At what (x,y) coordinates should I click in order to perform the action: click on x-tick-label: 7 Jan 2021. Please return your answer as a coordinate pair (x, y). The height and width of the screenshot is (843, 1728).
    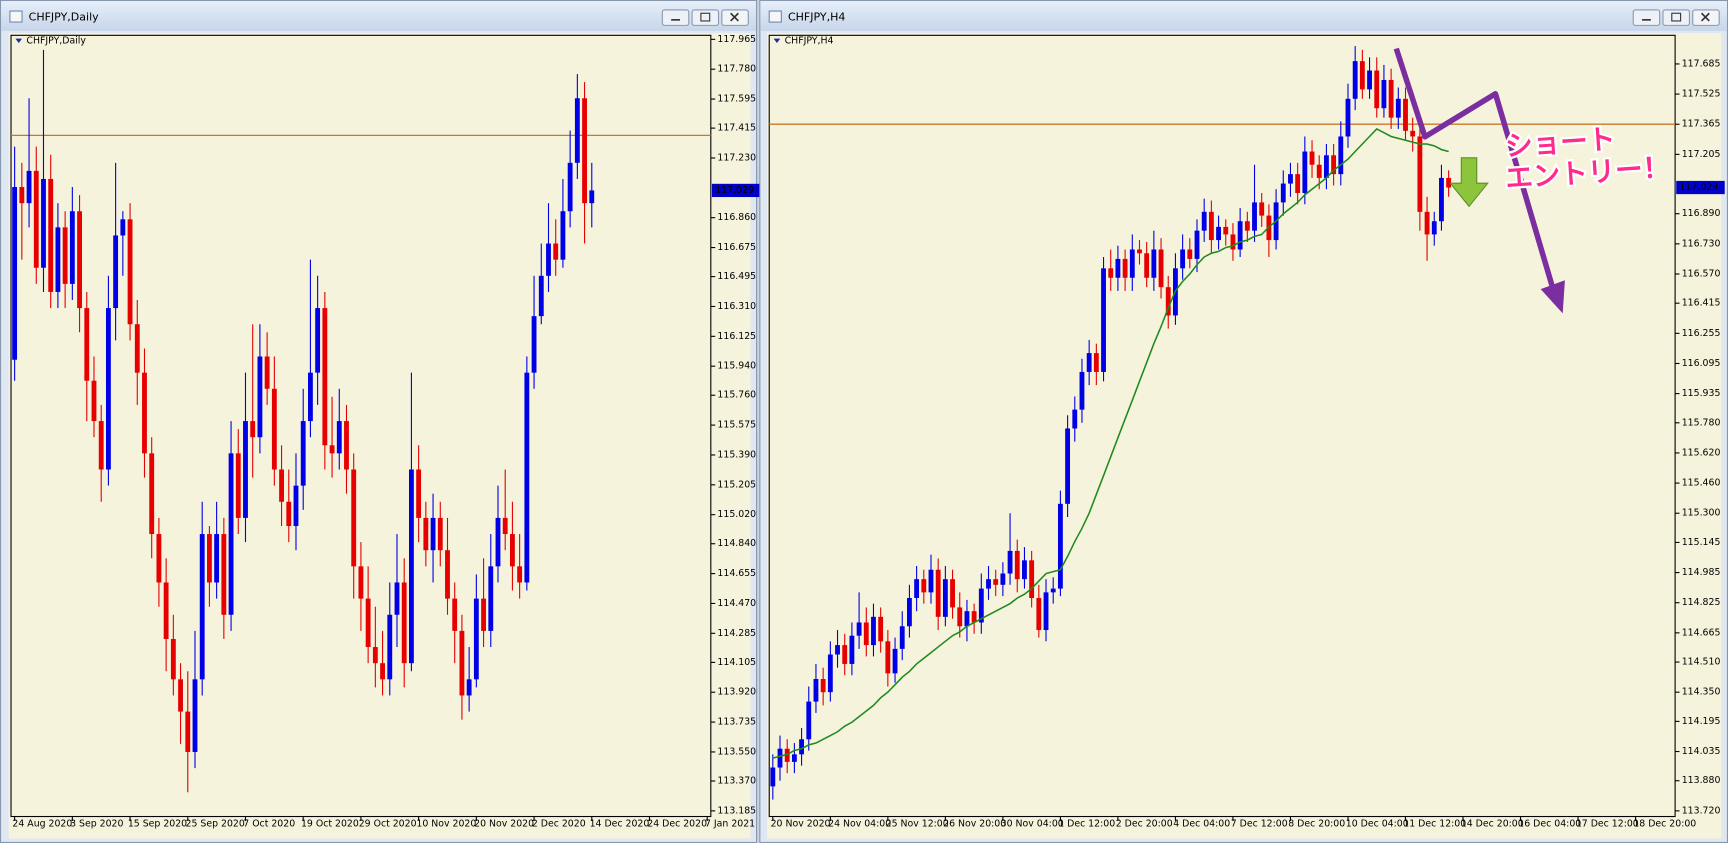
    Looking at the image, I should click on (730, 824).